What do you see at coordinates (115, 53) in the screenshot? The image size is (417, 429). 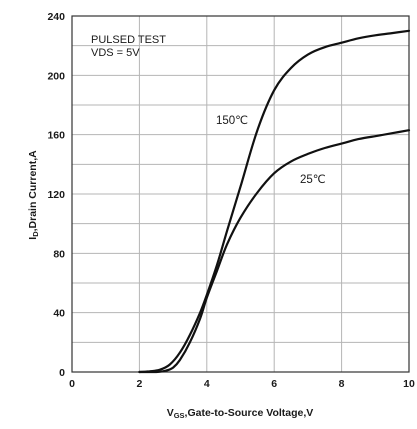 I see `note-line-2: VDS = 5V` at bounding box center [115, 53].